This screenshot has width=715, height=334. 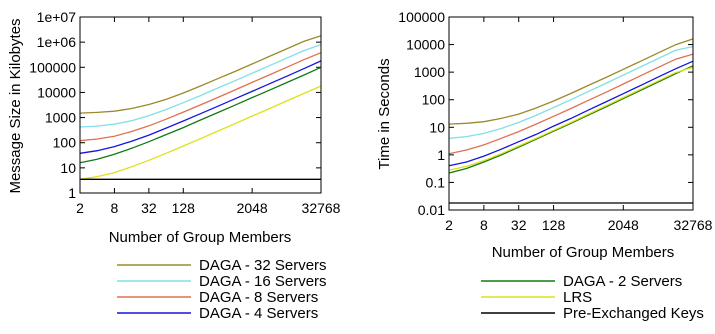 What do you see at coordinates (436, 182) in the screenshot?
I see `y-tick-label: 0.1` at bounding box center [436, 182].